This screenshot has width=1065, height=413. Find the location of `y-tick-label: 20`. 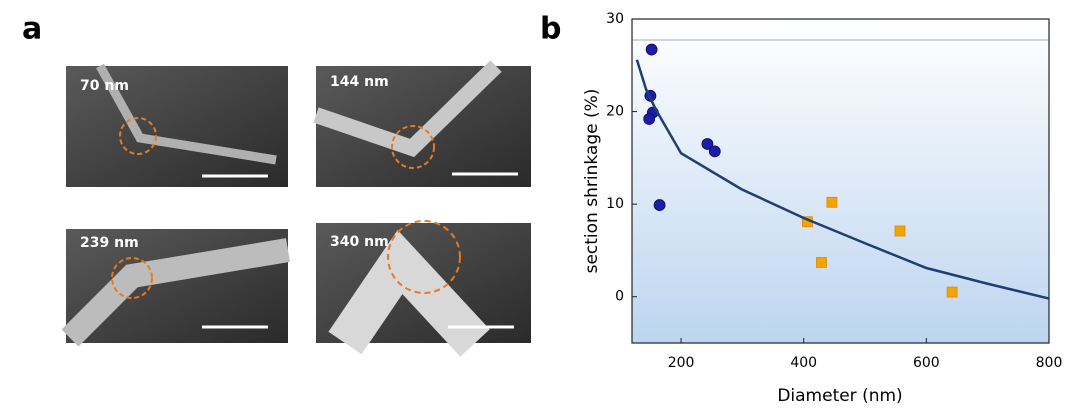

y-tick-label: 20 is located at coordinates (615, 112).